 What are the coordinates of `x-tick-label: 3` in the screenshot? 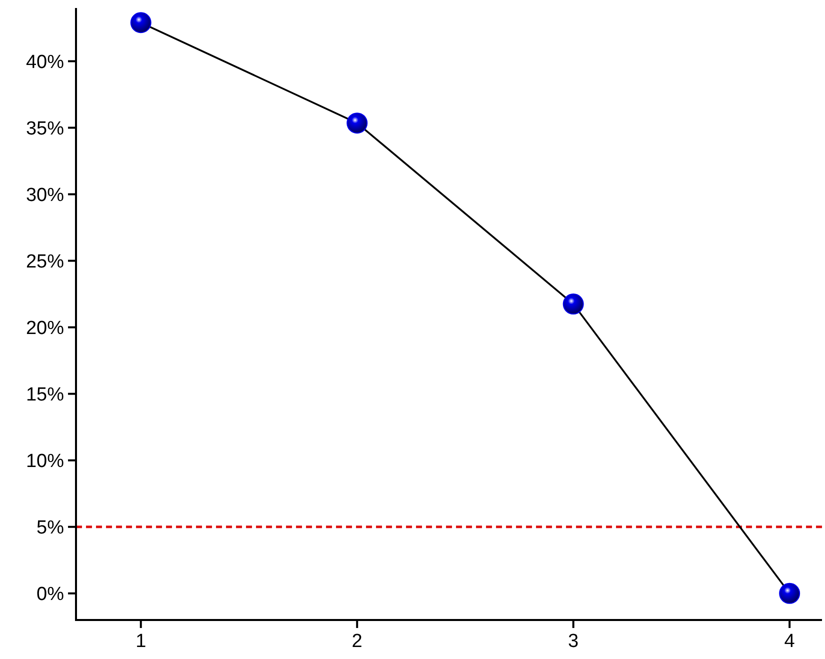 It's located at (573, 641).